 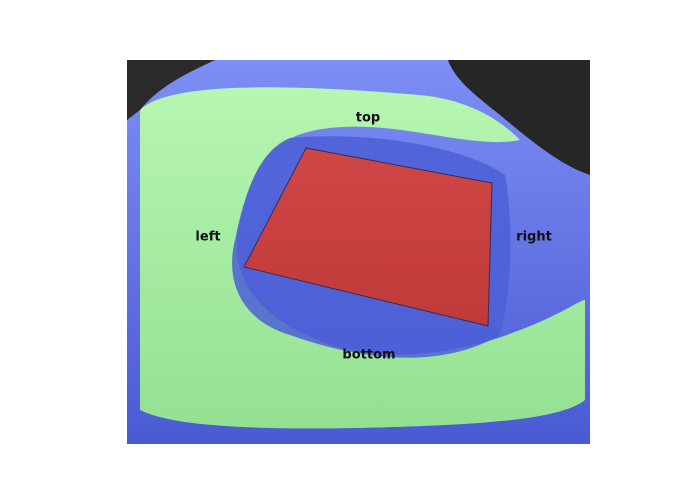 What do you see at coordinates (534, 237) in the screenshot?
I see `label: right` at bounding box center [534, 237].